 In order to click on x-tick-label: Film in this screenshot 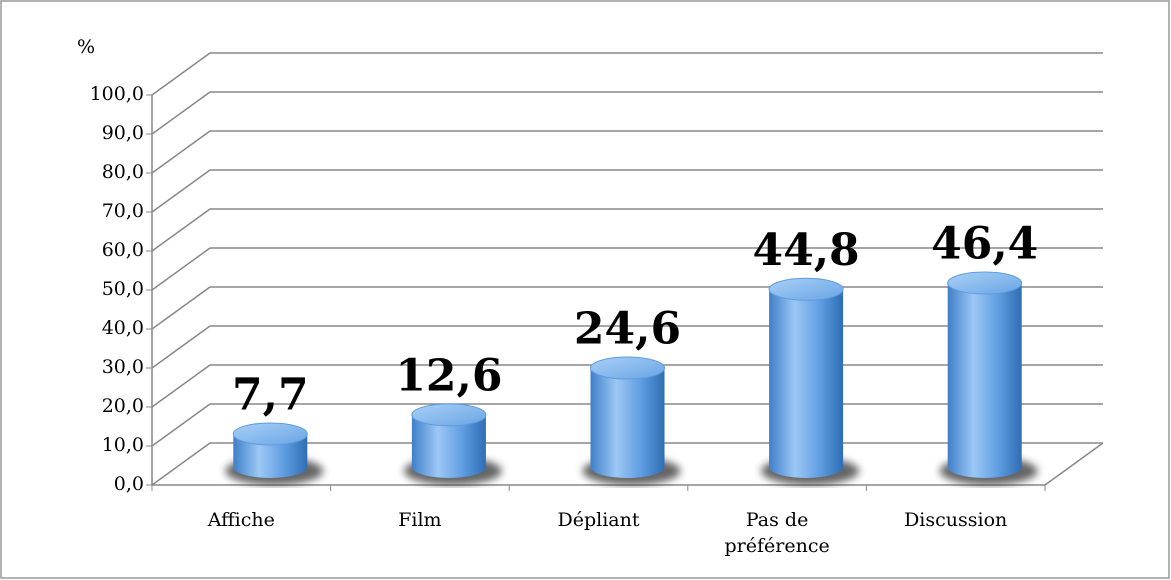, I will do `click(420, 520)`.